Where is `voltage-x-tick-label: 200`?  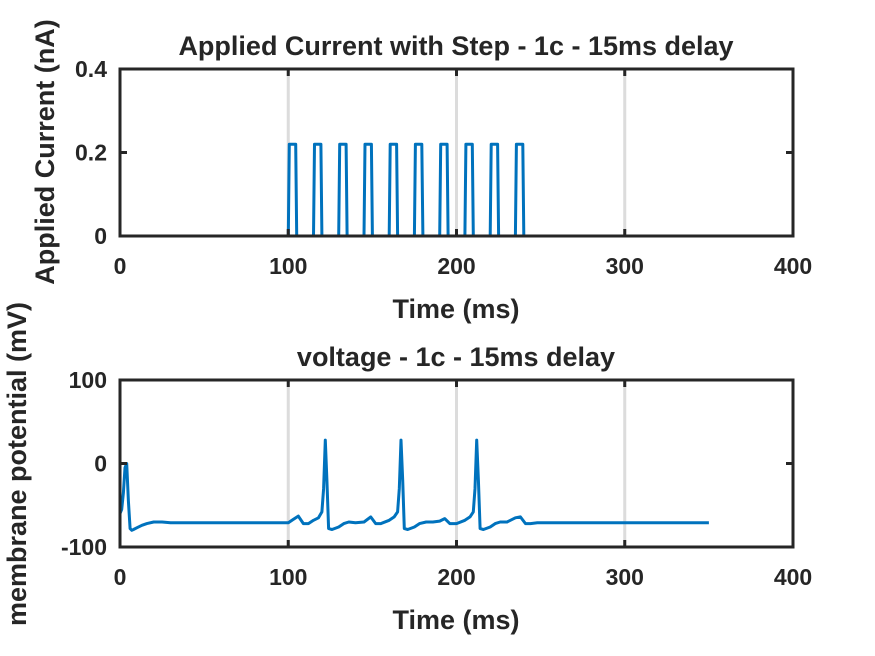
voltage-x-tick-label: 200 is located at coordinates (456, 577).